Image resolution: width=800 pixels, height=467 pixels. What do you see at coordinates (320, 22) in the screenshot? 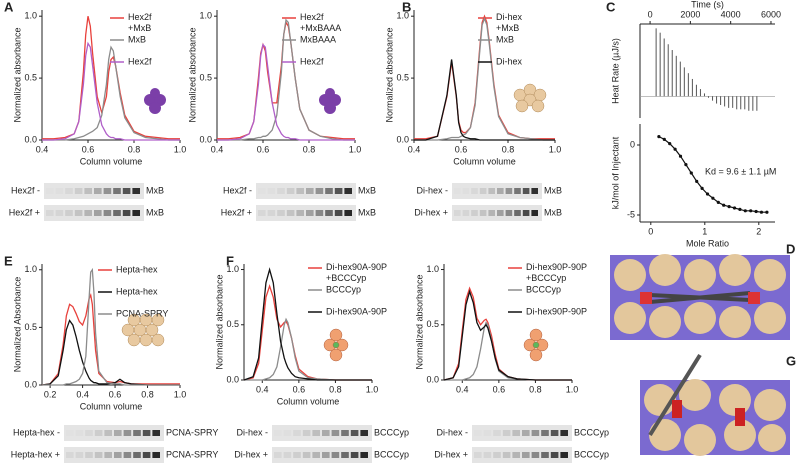
I see `legend-label: Hex2f +MxBAAA` at bounding box center [320, 22].